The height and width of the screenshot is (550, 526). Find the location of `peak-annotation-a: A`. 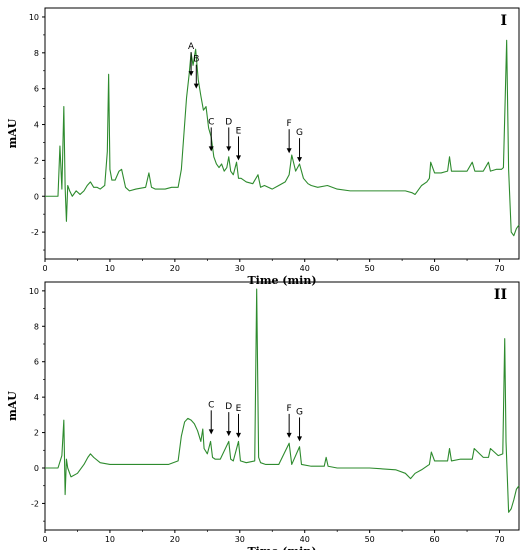

peak-annotation-a: A is located at coordinates (191, 59).